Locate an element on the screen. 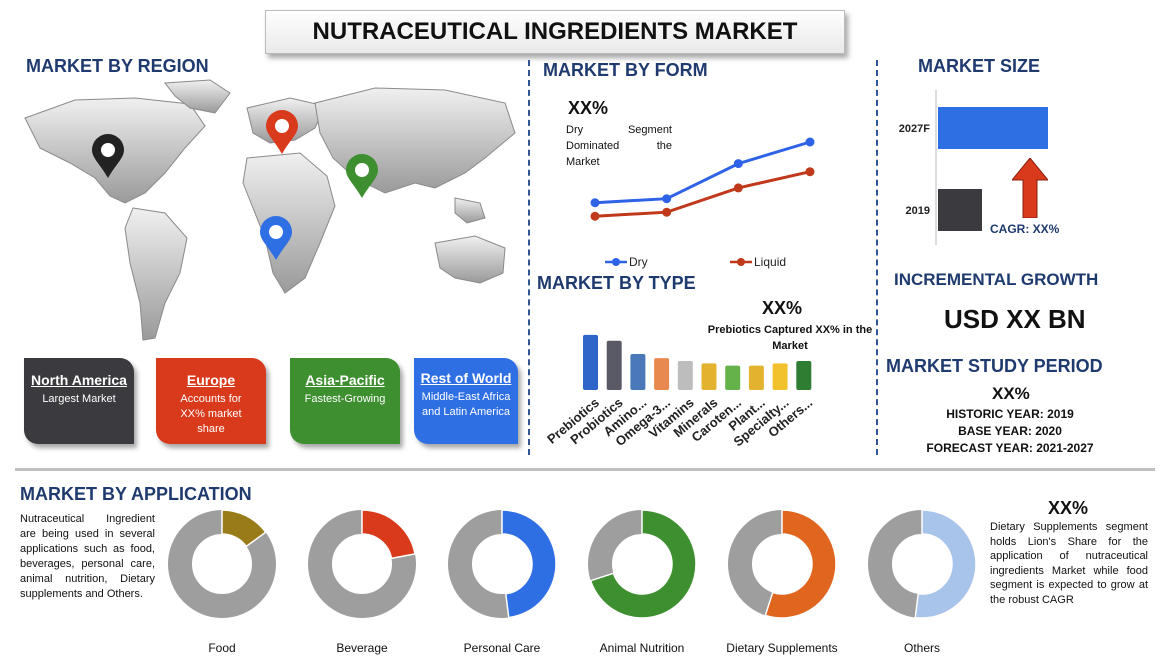 Image resolution: width=1166 pixels, height=670 pixels. forecast-year: FORECAST YEAR: 2021-2027 is located at coordinates (1010, 448).